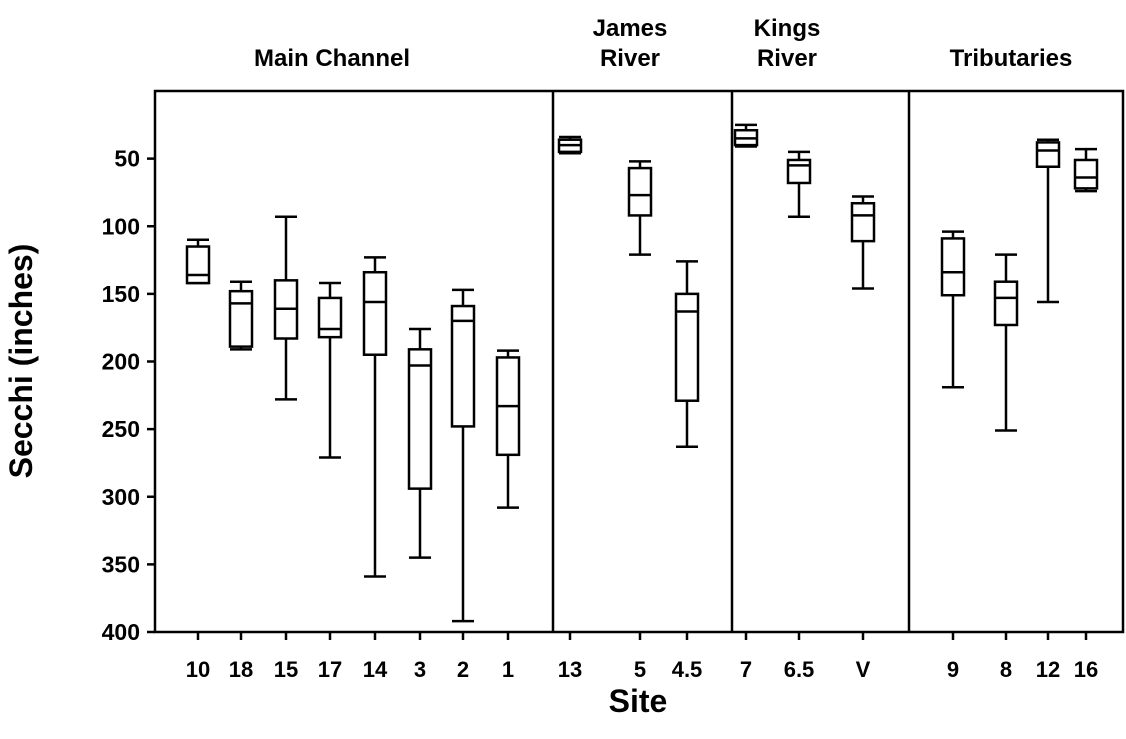  Describe the element at coordinates (121, 429) in the screenshot. I see `y-tick-label: 250` at that location.